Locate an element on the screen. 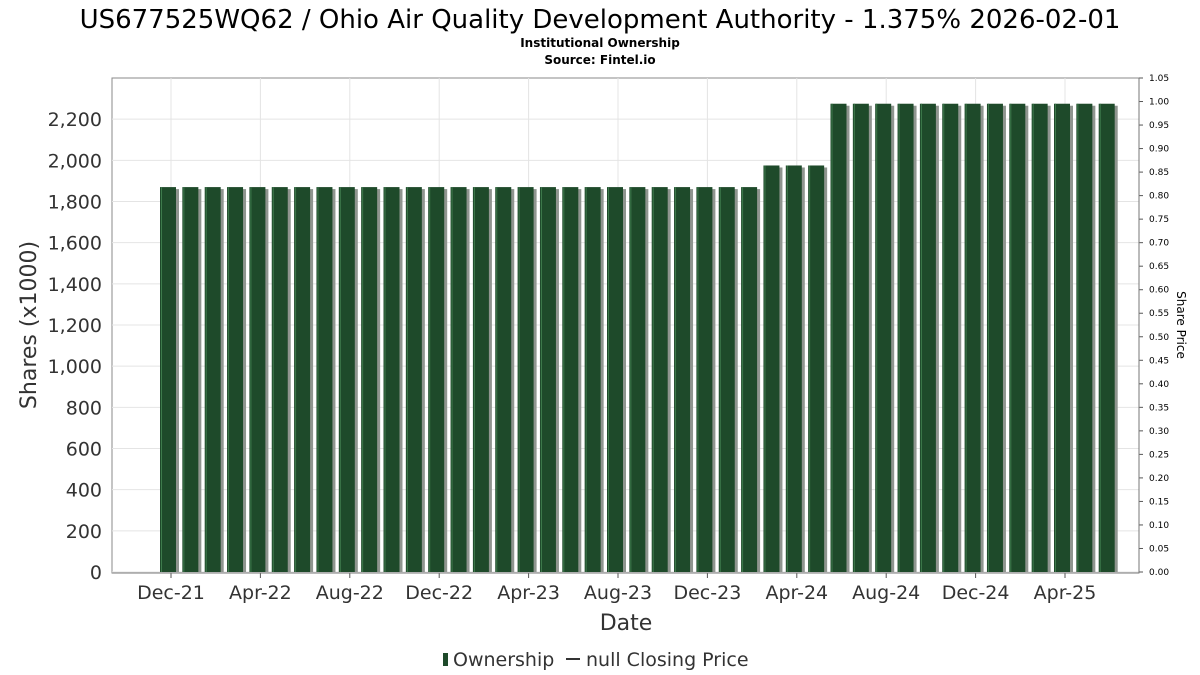  y2-tick-label: 0.90 is located at coordinates (1159, 150).